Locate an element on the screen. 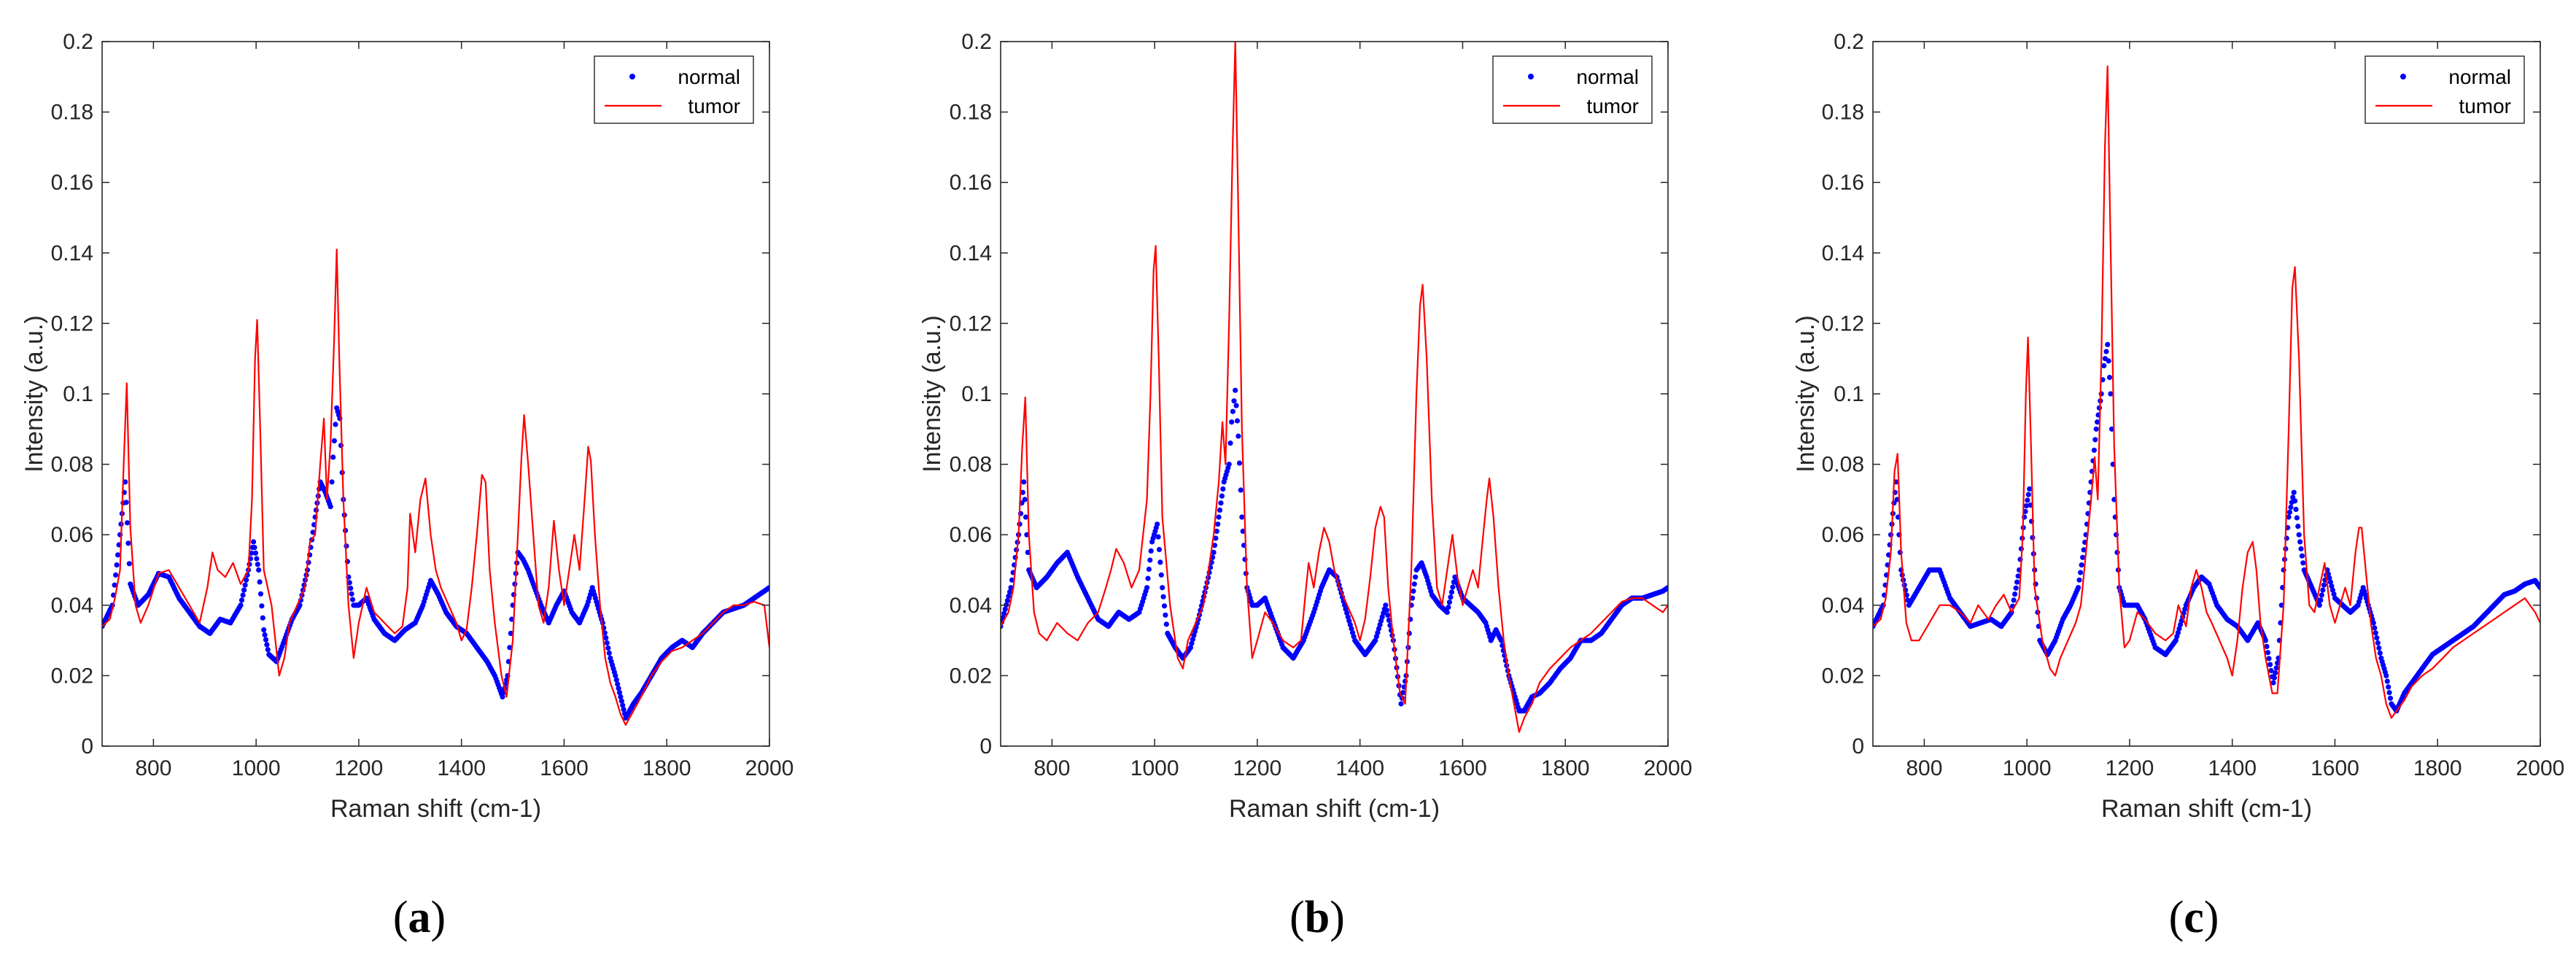 This screenshot has width=2576, height=962. y-tick-label: 0.06 is located at coordinates (72, 535).